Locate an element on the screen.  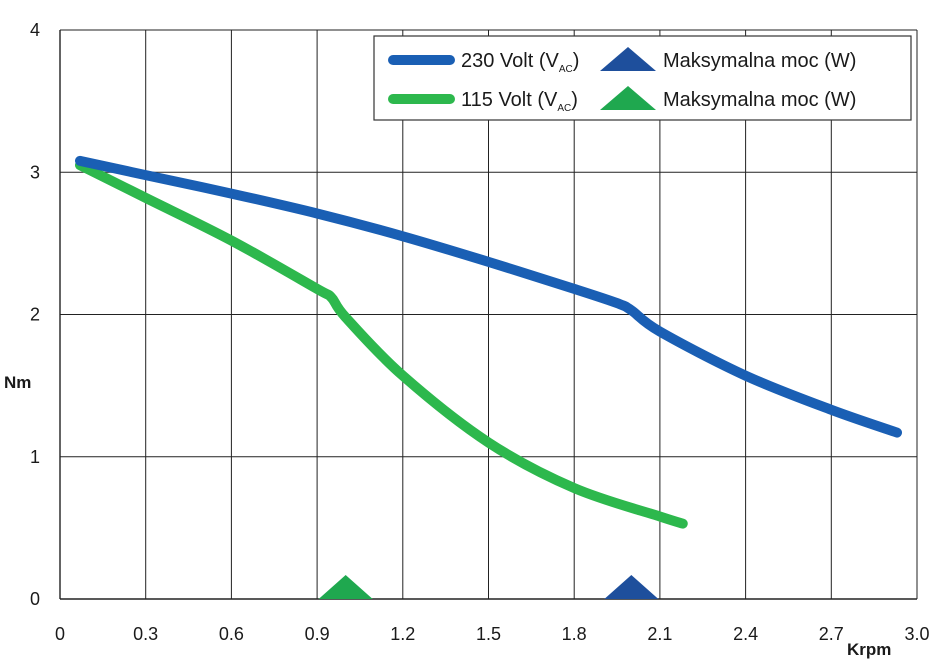
max-power-markers is located at coordinates (488, 587).